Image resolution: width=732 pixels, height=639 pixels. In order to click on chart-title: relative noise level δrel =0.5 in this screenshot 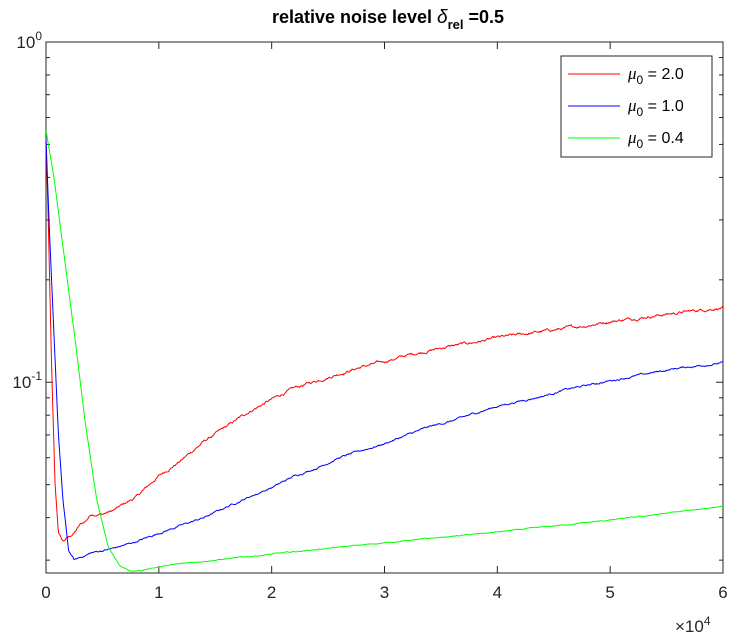, I will do `click(388, 19)`.